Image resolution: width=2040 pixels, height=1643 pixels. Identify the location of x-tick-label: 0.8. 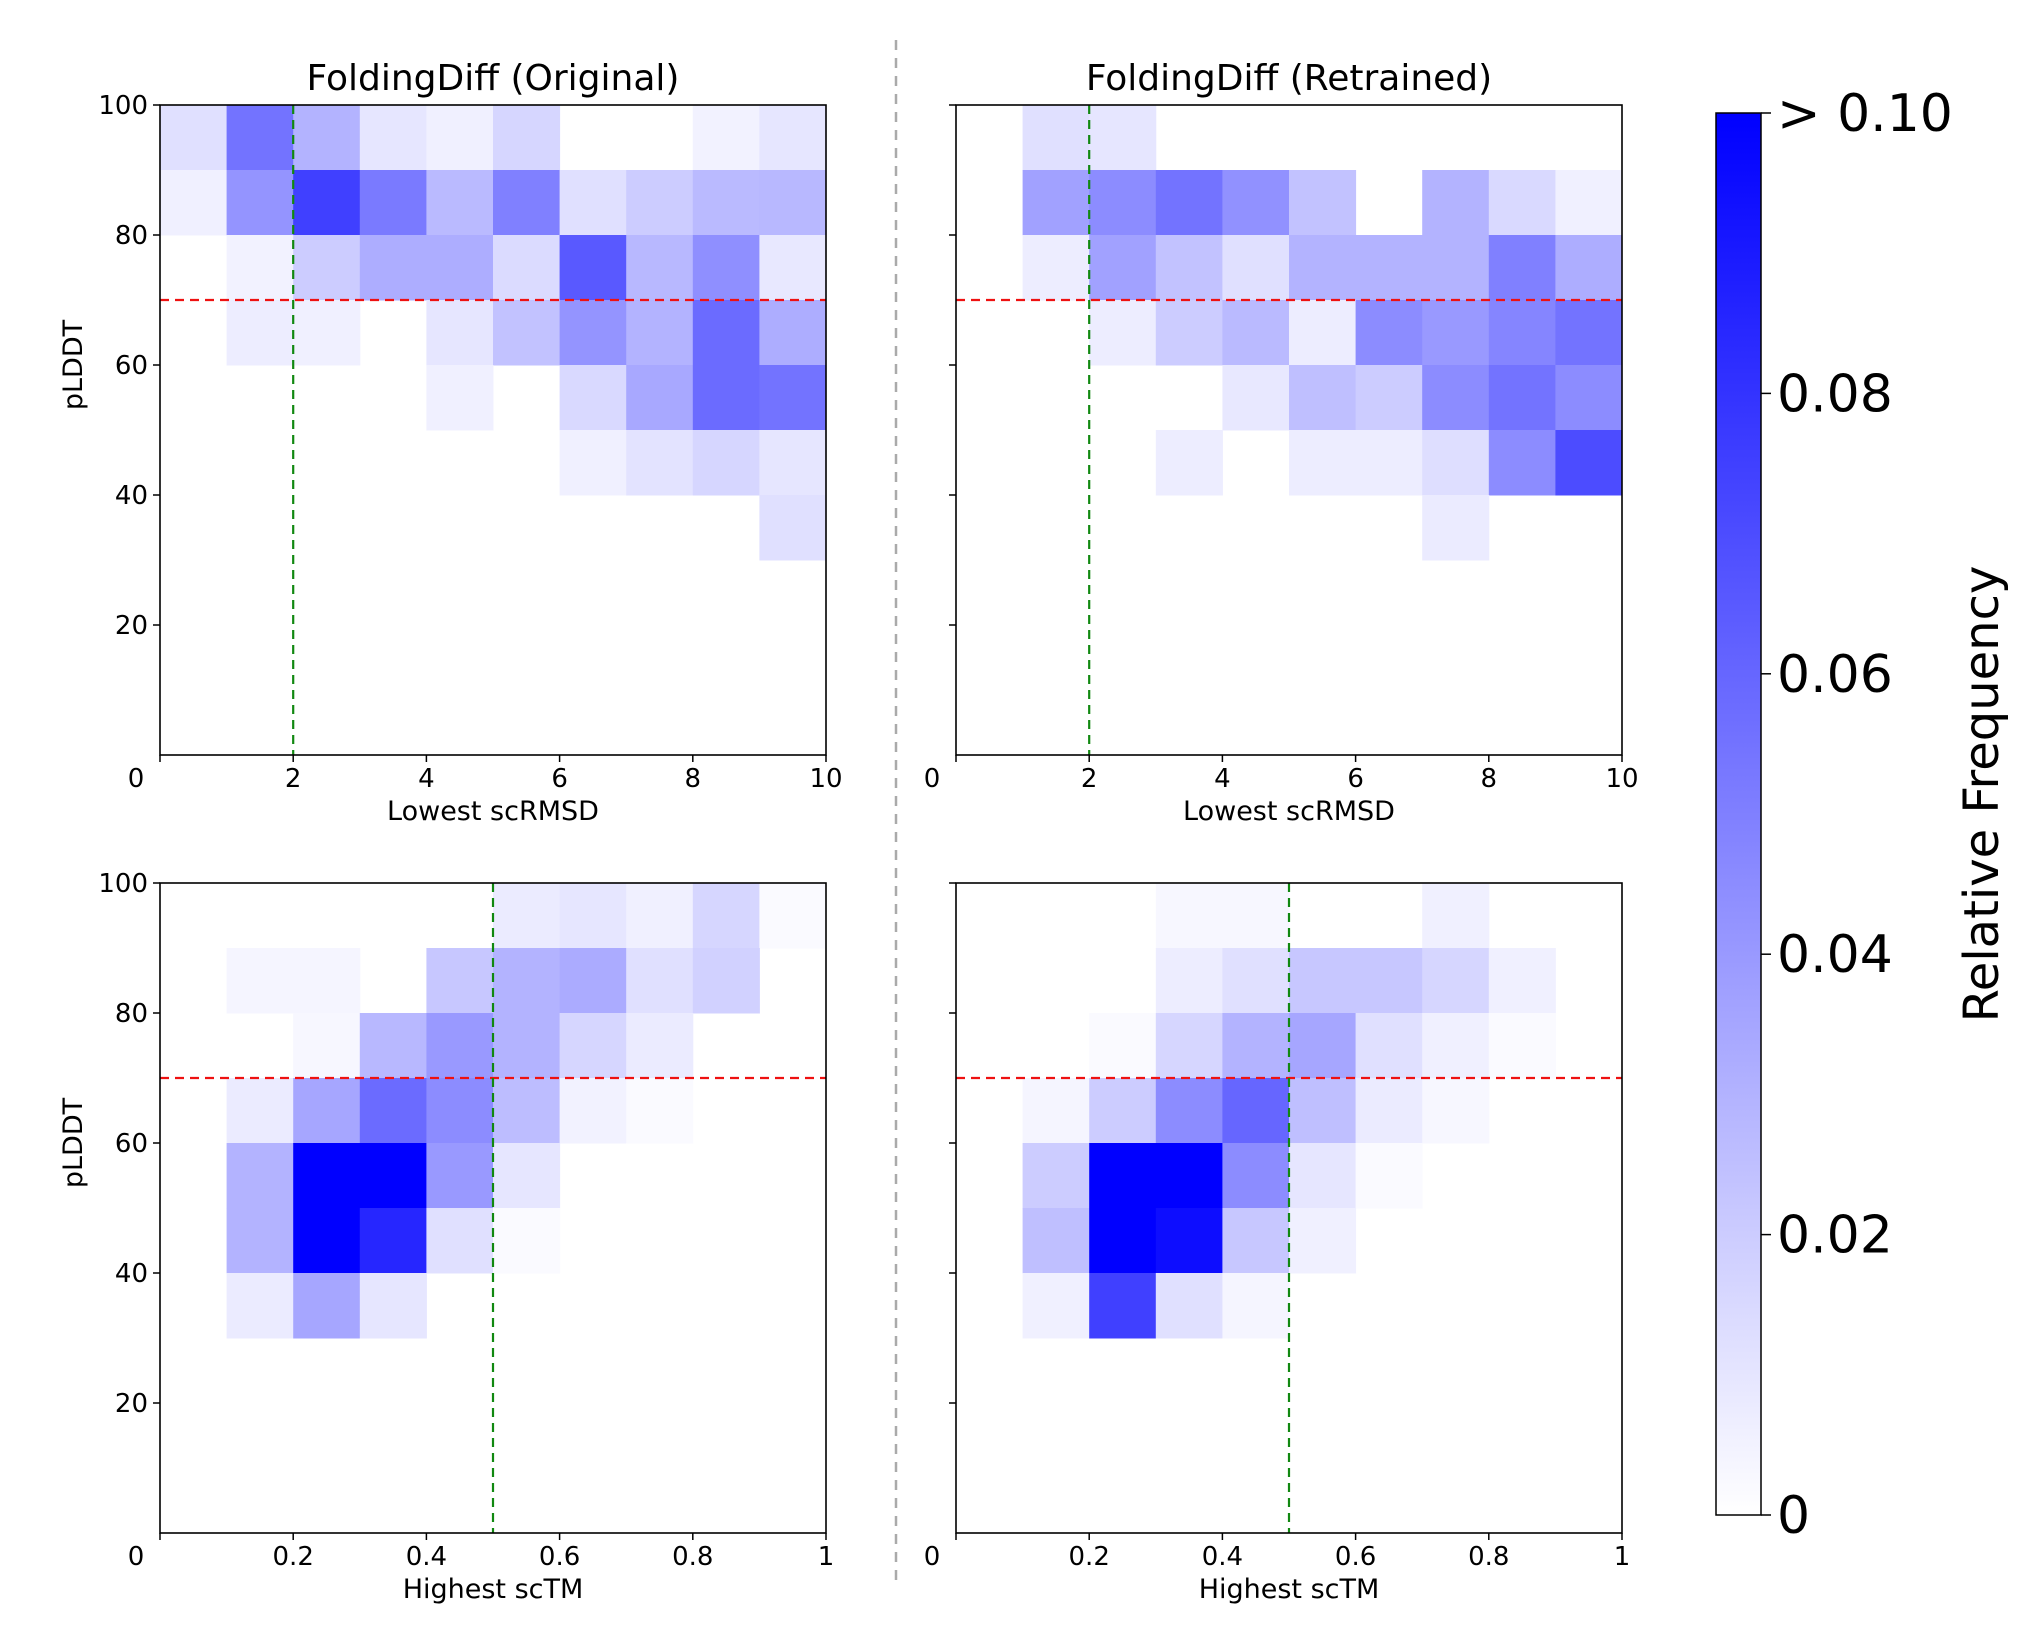
(1488, 1557).